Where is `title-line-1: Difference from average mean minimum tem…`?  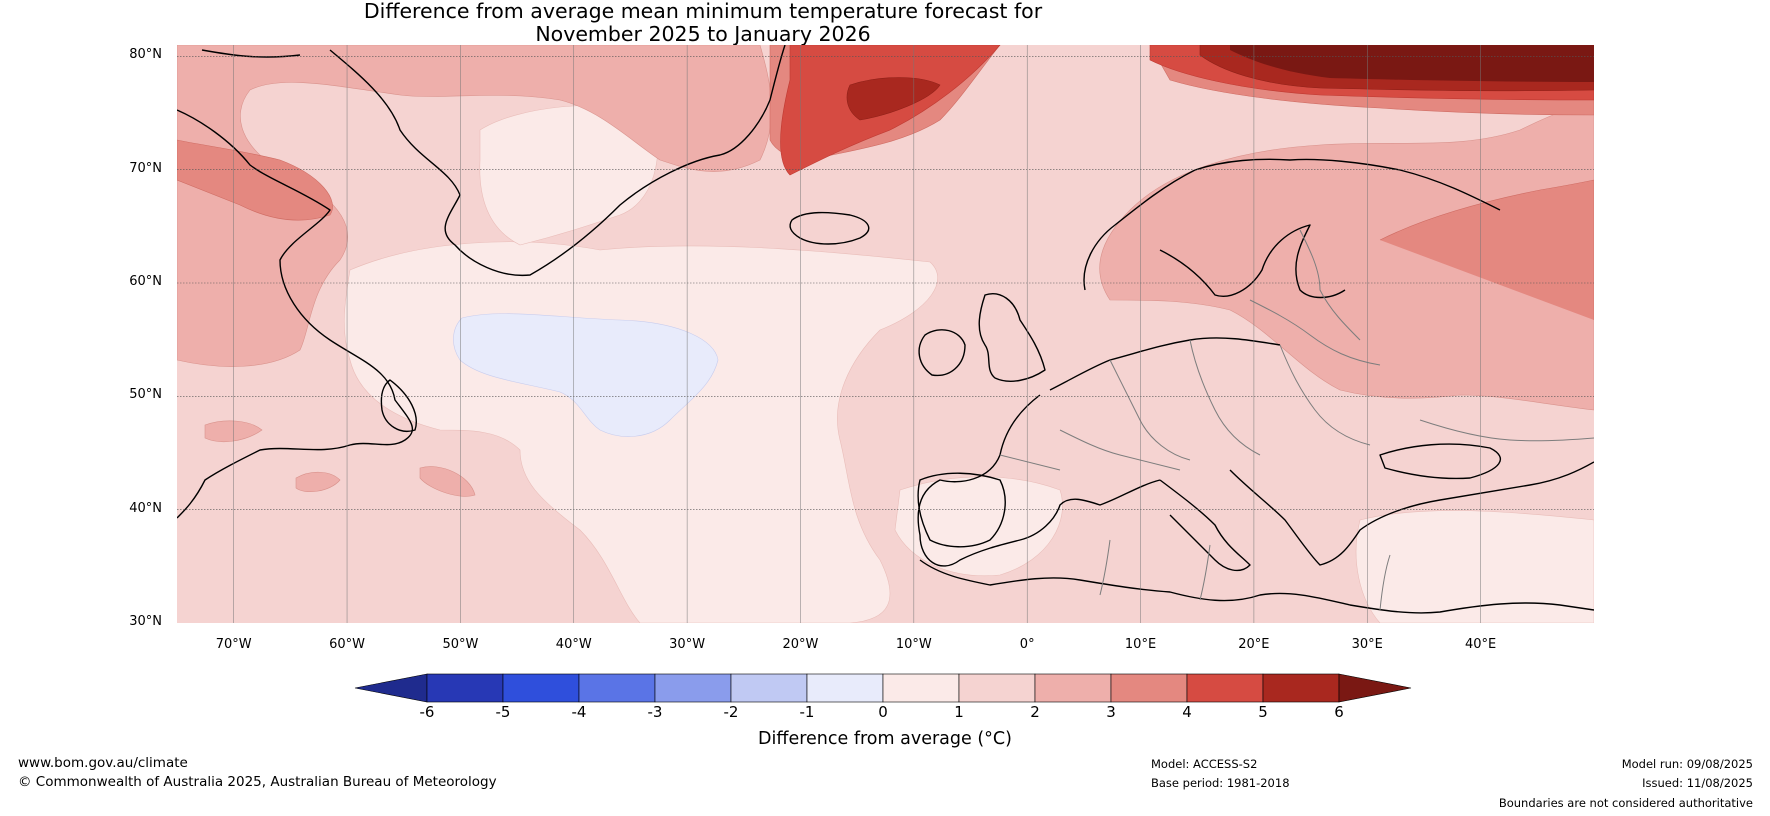 title-line-1: Difference from average mean minimum tem… is located at coordinates (703, 11).